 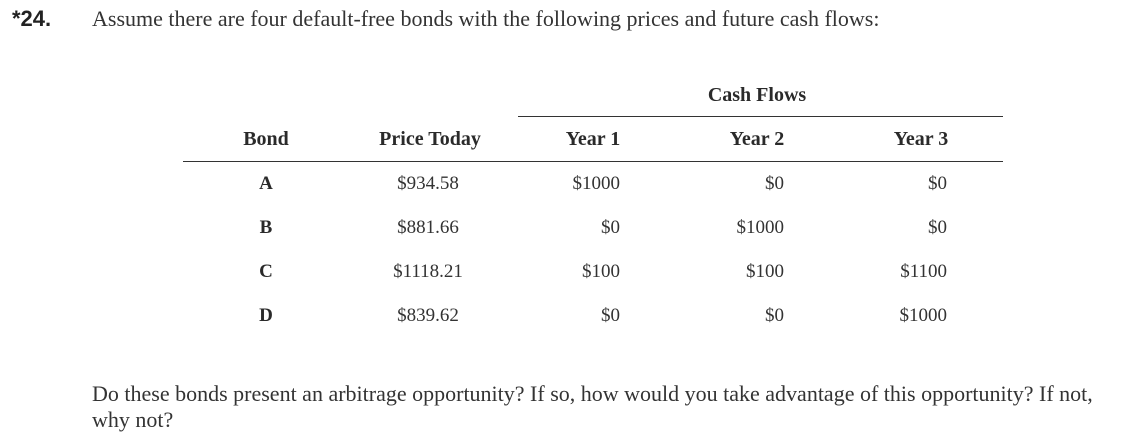 I want to click on problem-number: *24., so click(x=32, y=18).